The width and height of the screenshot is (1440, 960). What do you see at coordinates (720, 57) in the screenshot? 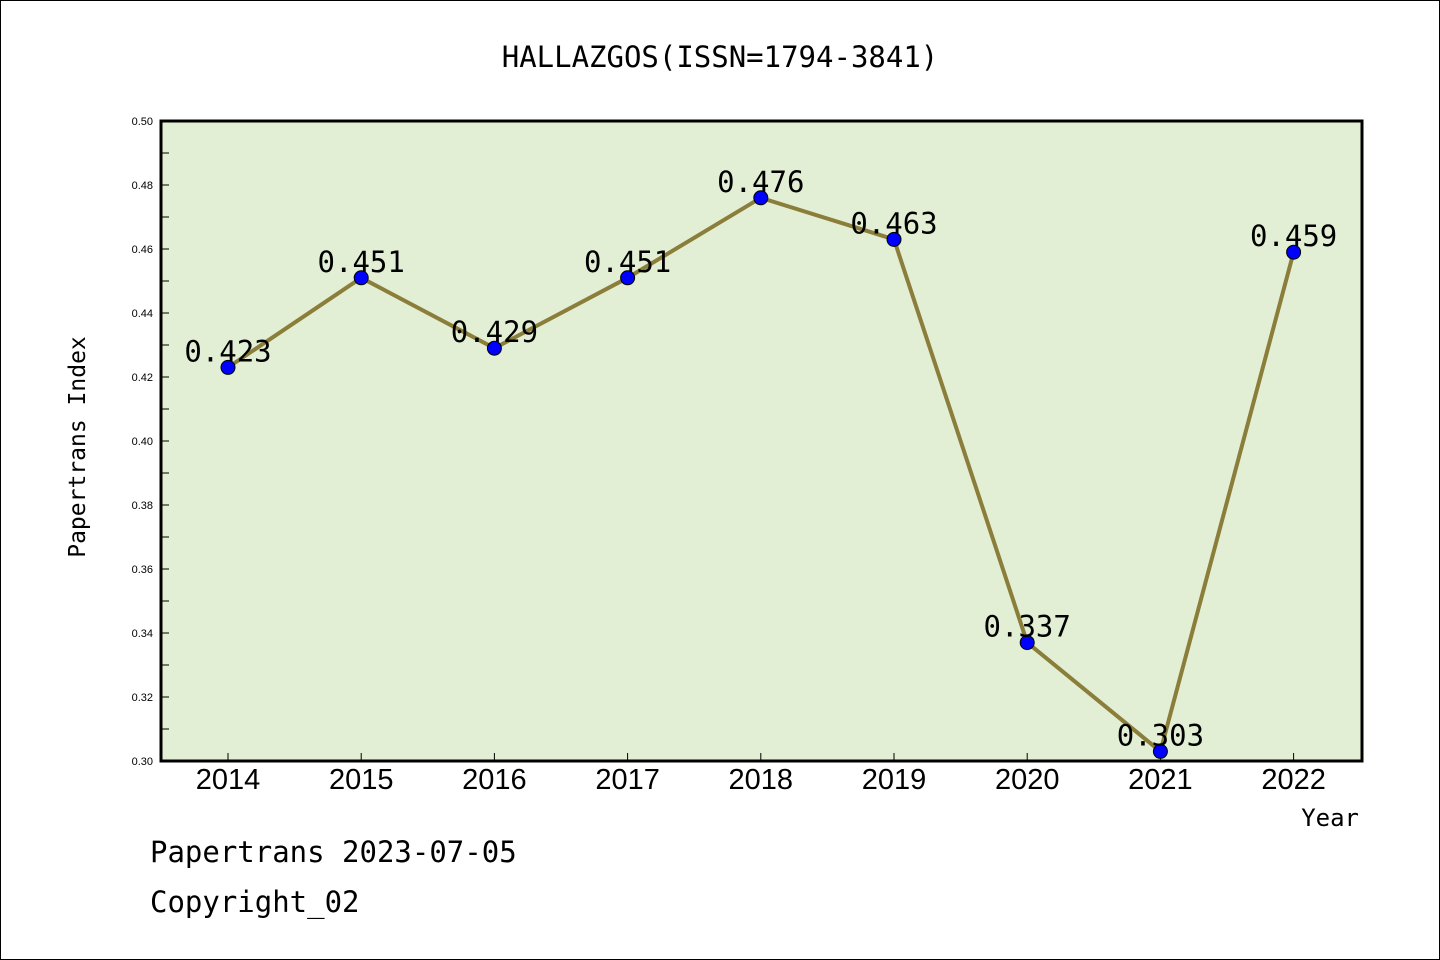
I see `chart-title: HALLAZGOS(ISSN=1794-3841)` at bounding box center [720, 57].